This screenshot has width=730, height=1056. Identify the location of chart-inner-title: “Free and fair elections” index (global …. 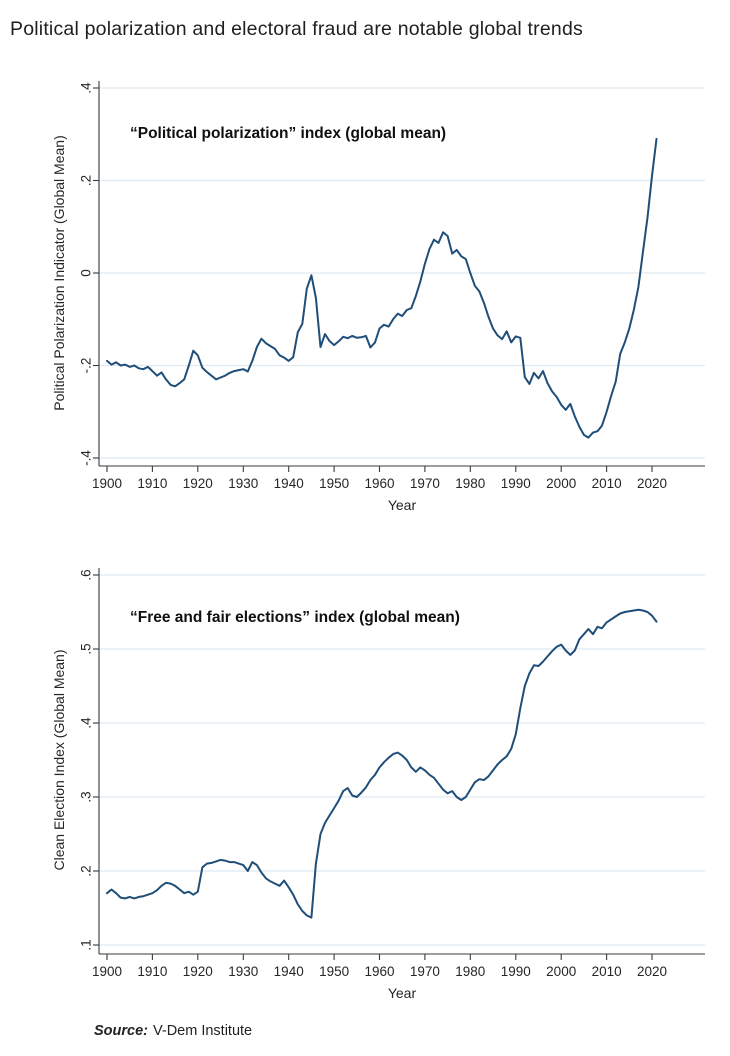
(295, 617).